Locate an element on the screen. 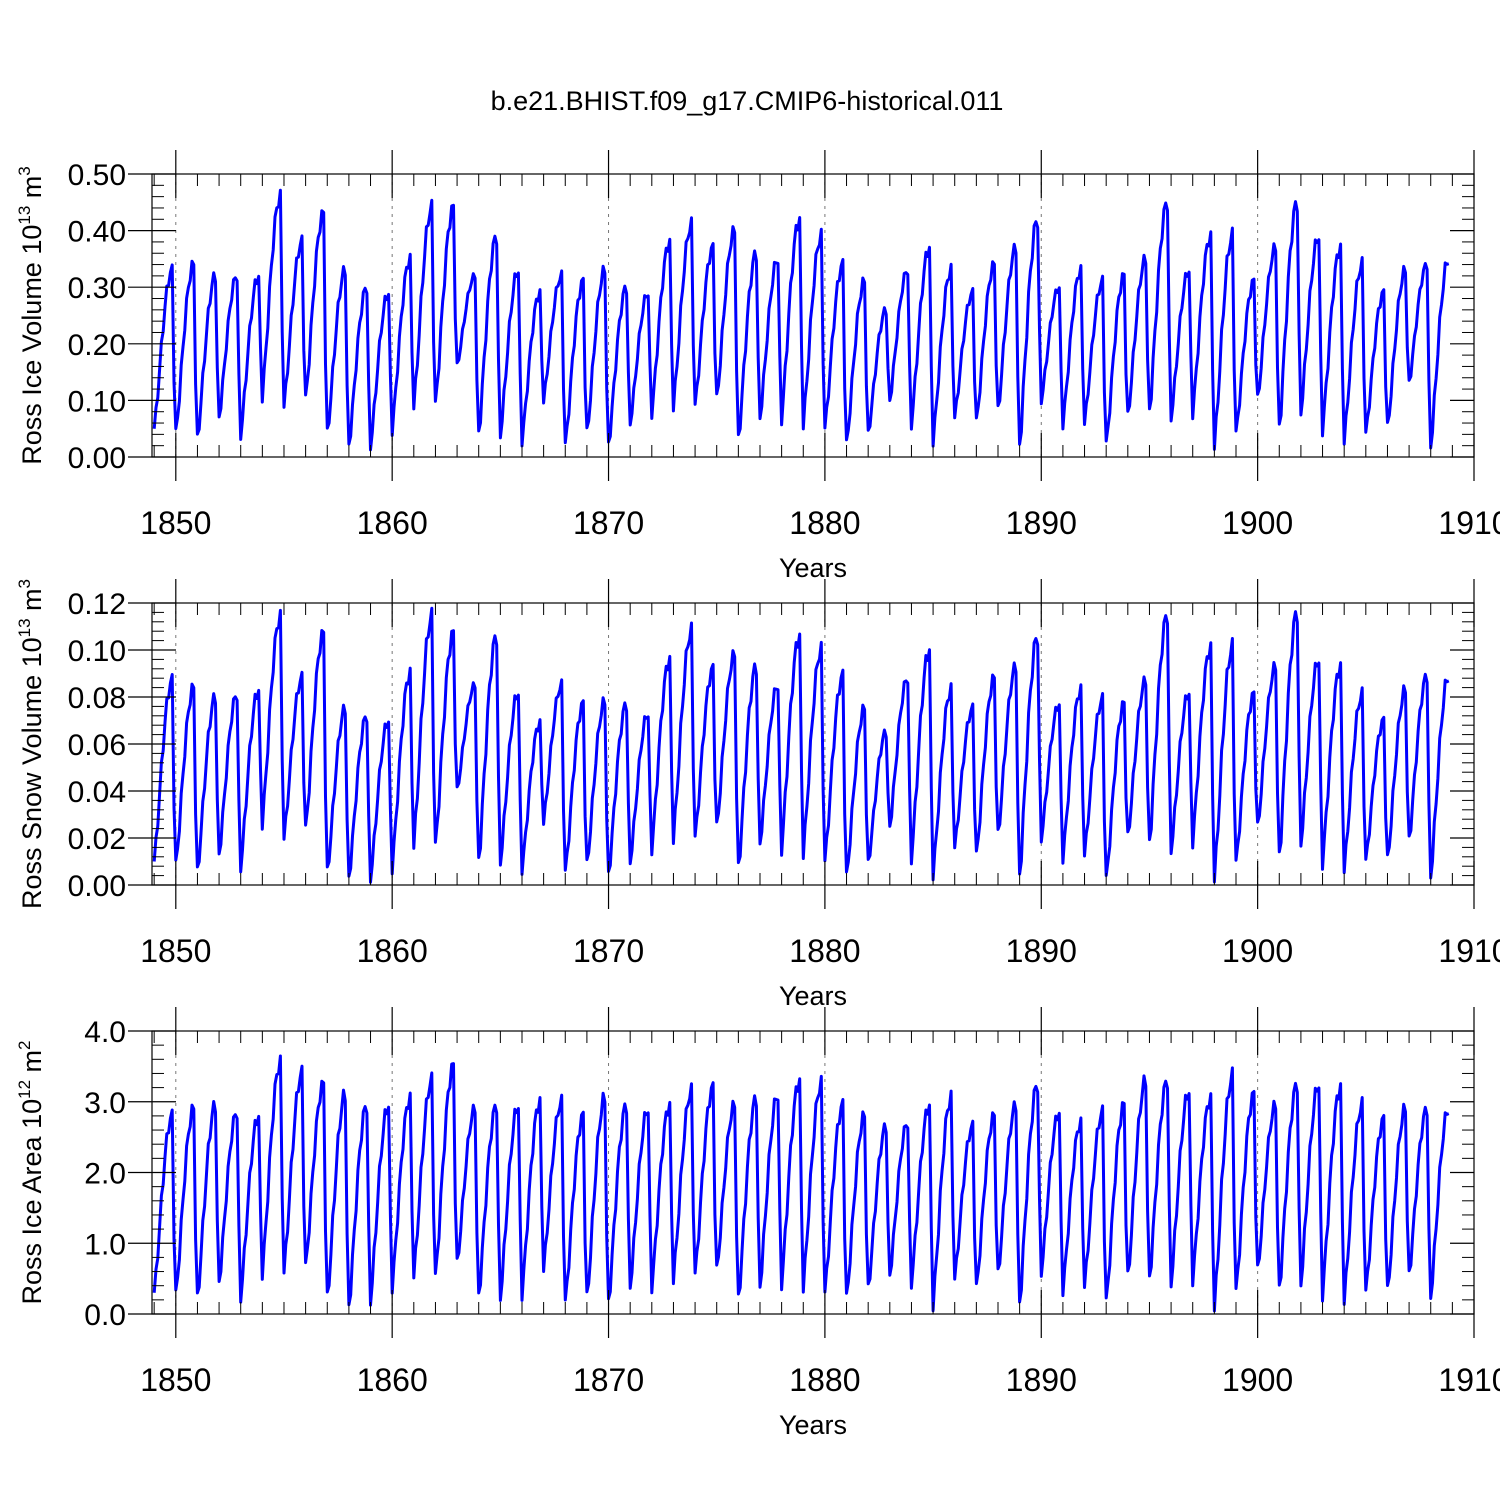 This screenshot has width=1500, height=1500. y-axis-label: Ross Snow Volume 1013 m3 is located at coordinates (31, 744).